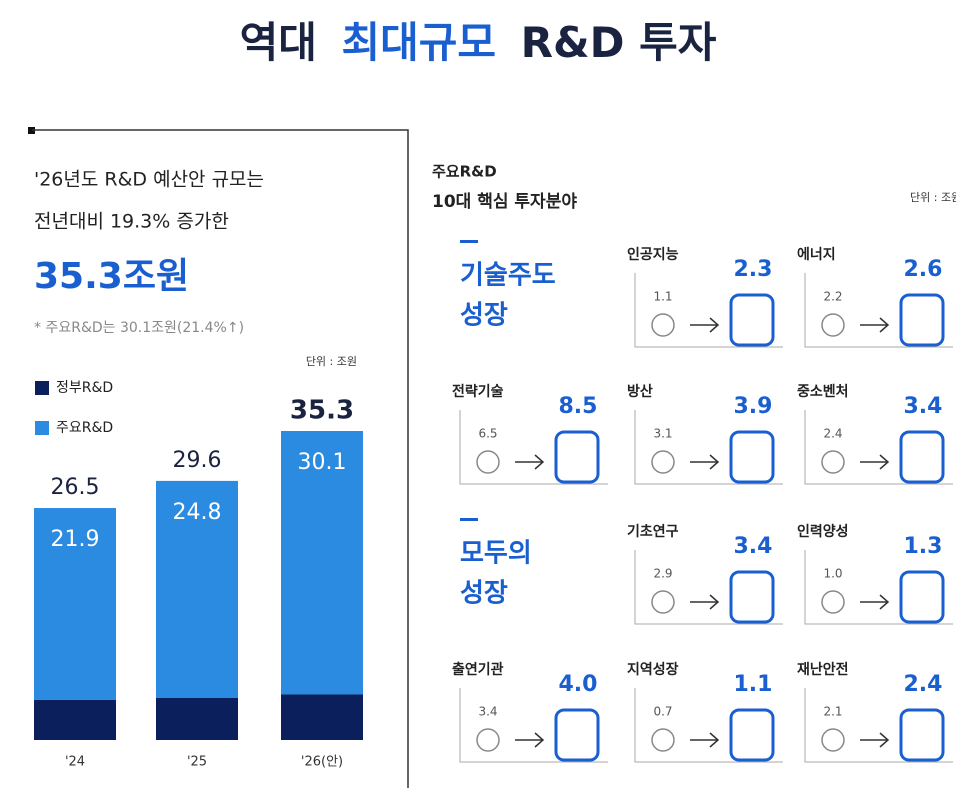  What do you see at coordinates (322, 762) in the screenshot?
I see `x-tick-label: '26(안)` at bounding box center [322, 762].